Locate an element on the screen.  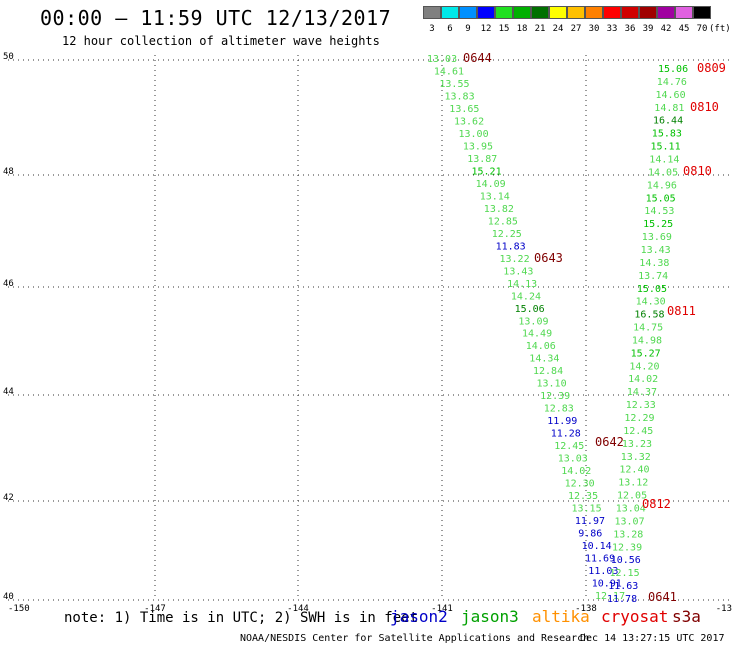
swh-value: 13.74 is located at coordinates (653, 276).